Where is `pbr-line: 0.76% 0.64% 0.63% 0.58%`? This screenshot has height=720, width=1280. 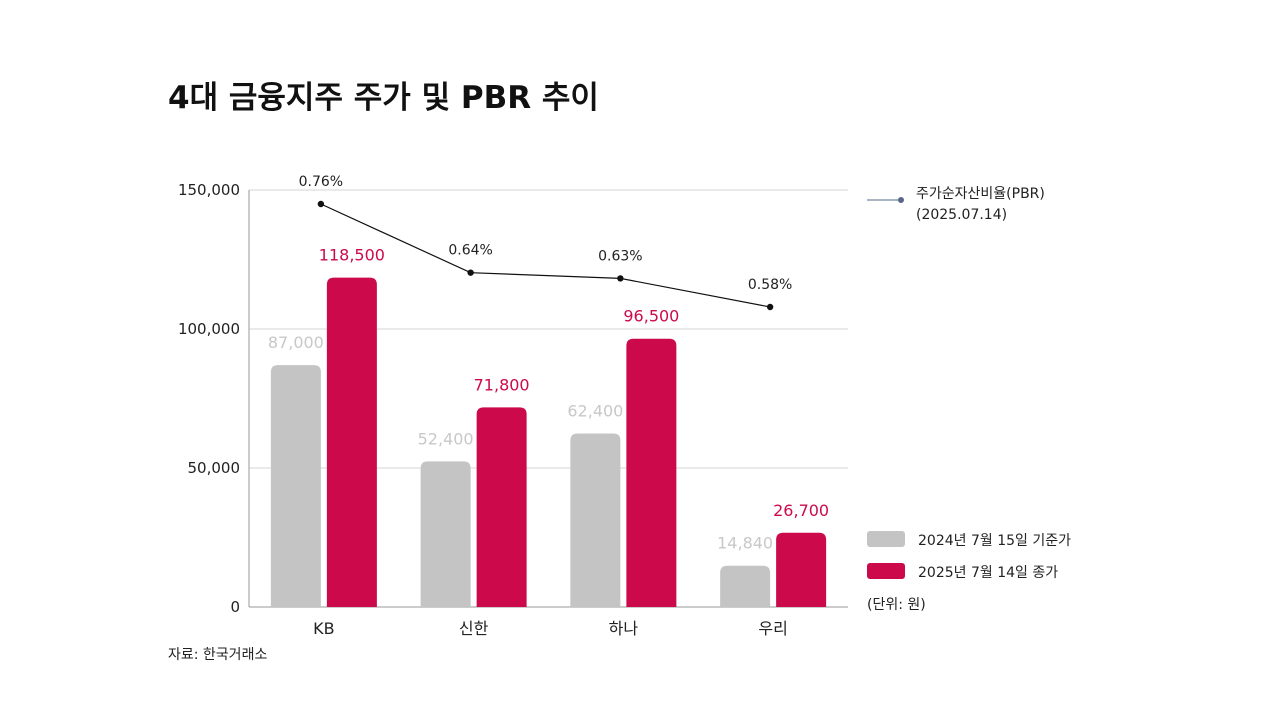 pbr-line: 0.76% 0.64% 0.63% 0.58% is located at coordinates (545, 242).